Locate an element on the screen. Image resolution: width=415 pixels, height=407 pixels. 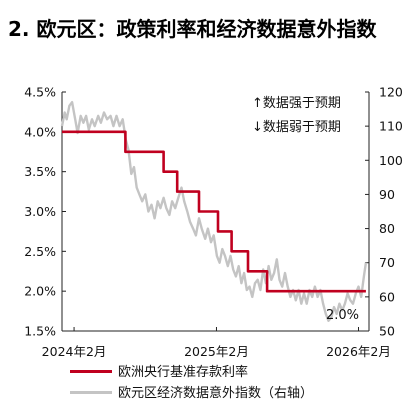
x-tick-label: 2024年2月 is located at coordinates (74, 351).